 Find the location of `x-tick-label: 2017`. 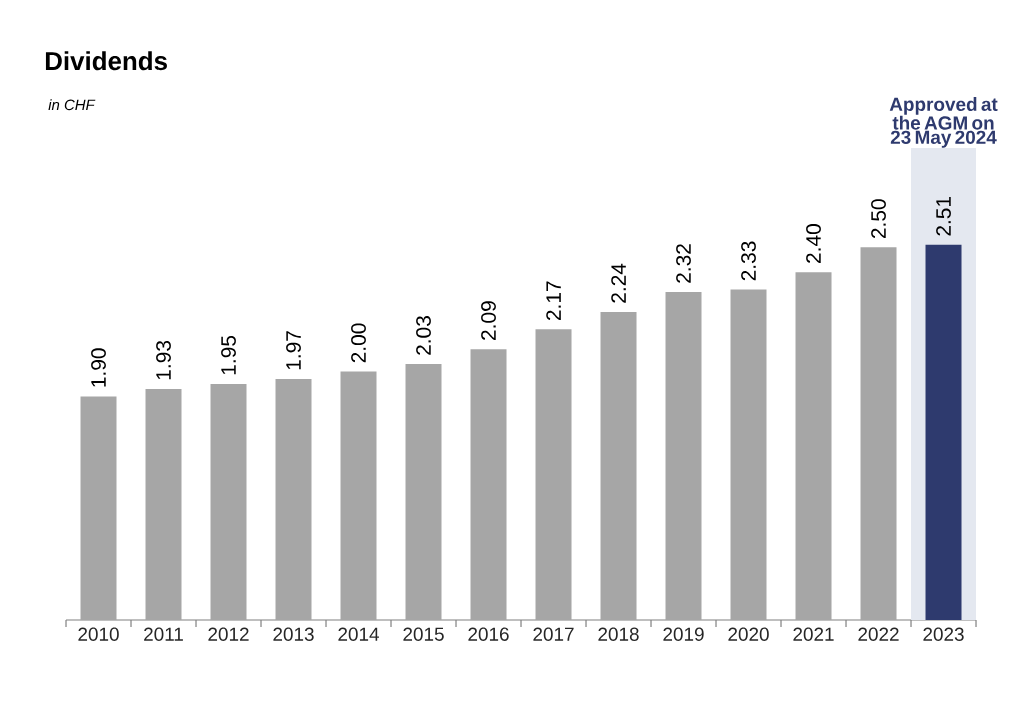

x-tick-label: 2017 is located at coordinates (553, 634).